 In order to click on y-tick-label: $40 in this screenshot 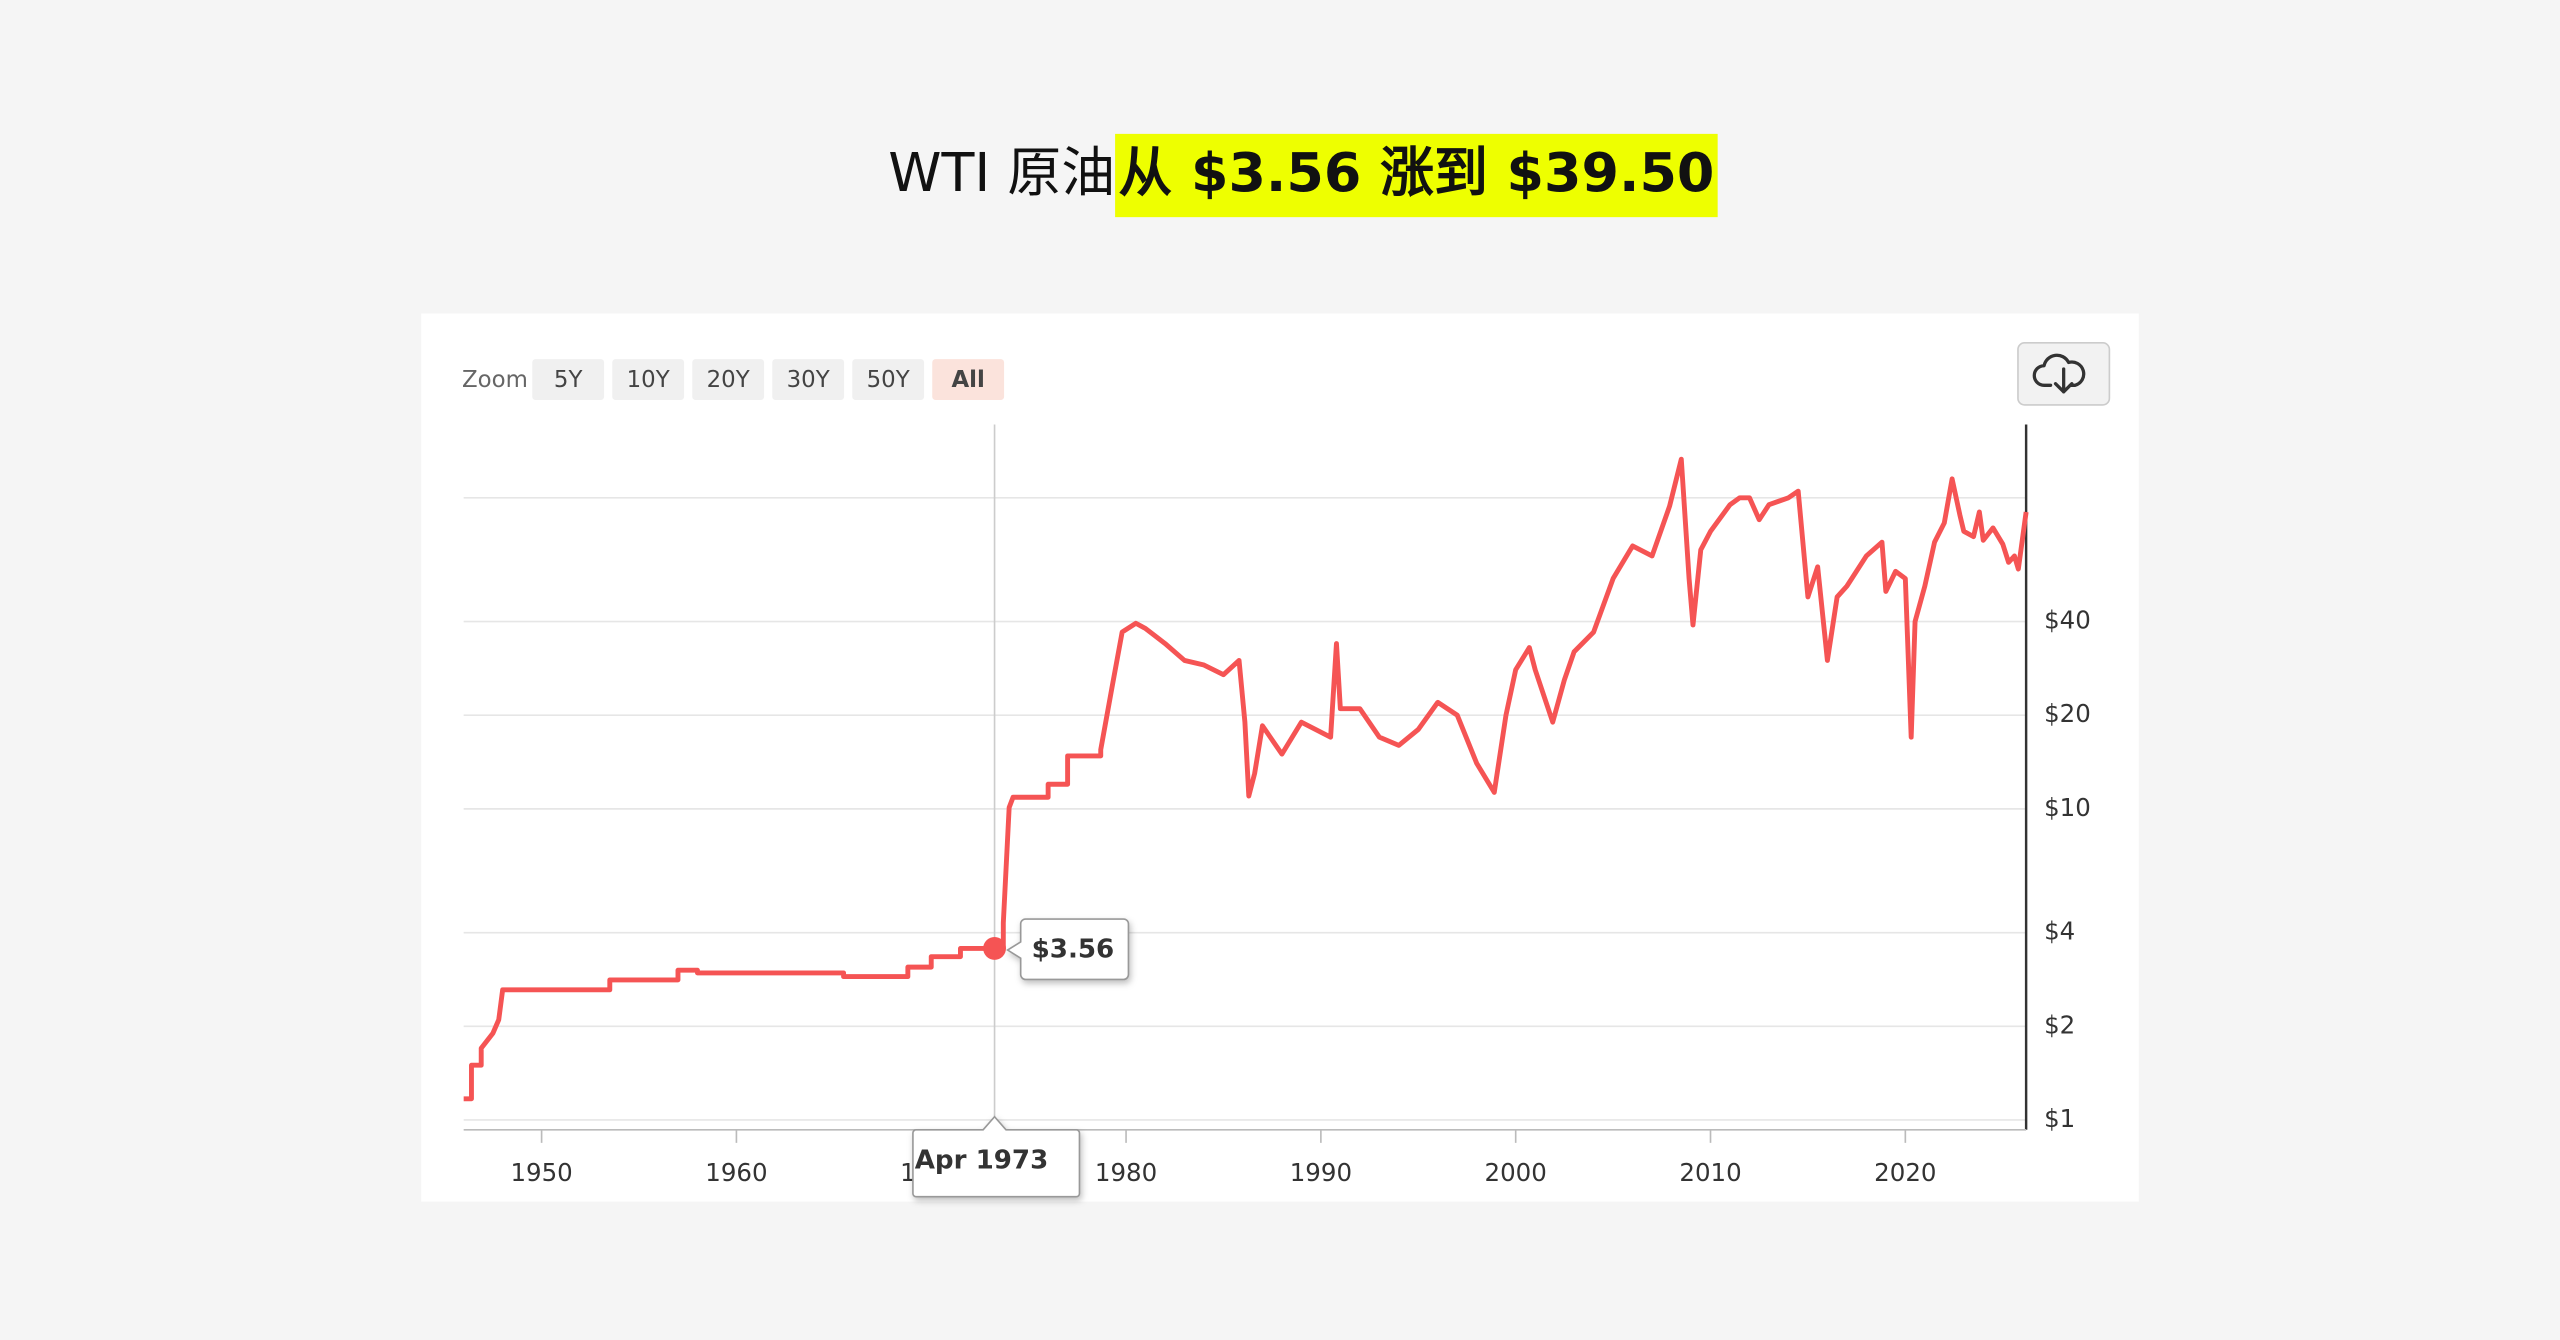, I will do `click(2067, 620)`.